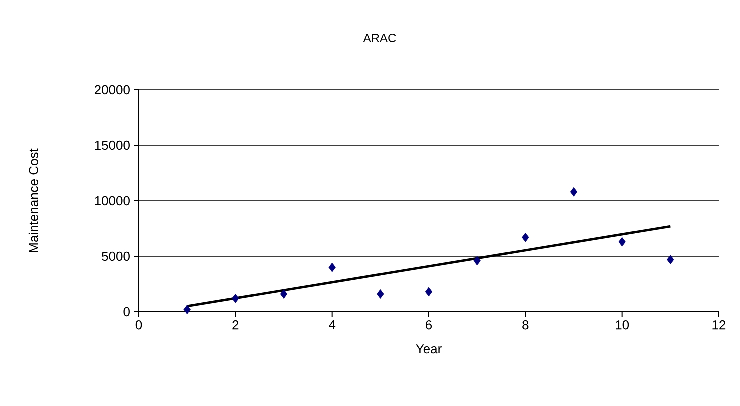  What do you see at coordinates (112, 90) in the screenshot?
I see `y-tick-label: 20000` at bounding box center [112, 90].